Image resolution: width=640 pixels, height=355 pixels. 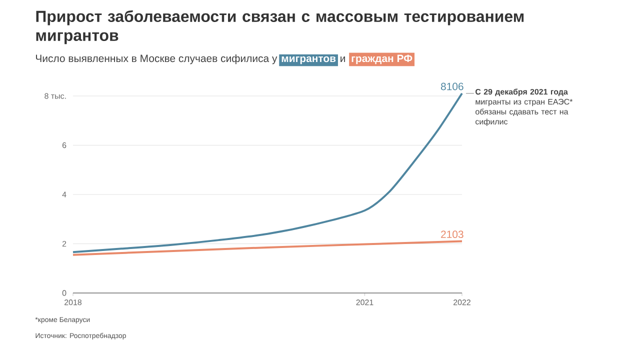 I want to click on annotation: 8106, so click(x=452, y=86).